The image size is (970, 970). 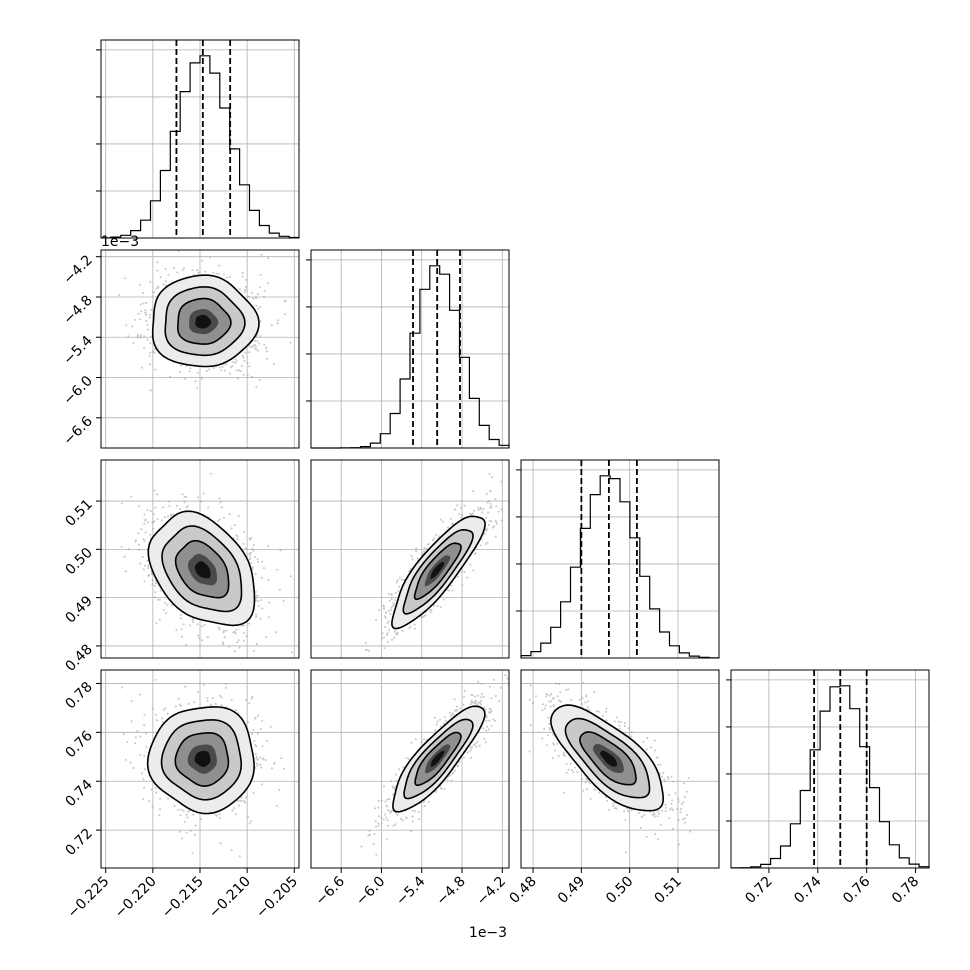 I want to click on y-tick-label-1-1: −6.0, so click(x=77, y=390).